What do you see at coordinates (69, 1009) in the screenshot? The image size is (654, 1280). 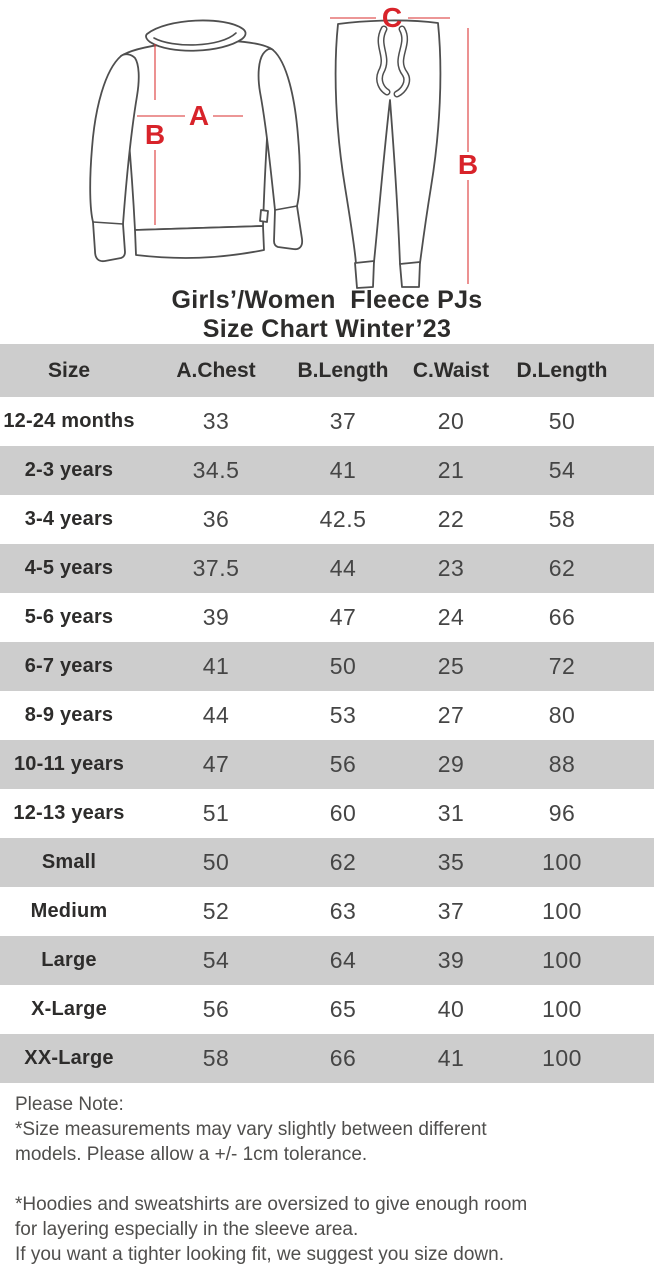 I see `size-label: X-Large` at bounding box center [69, 1009].